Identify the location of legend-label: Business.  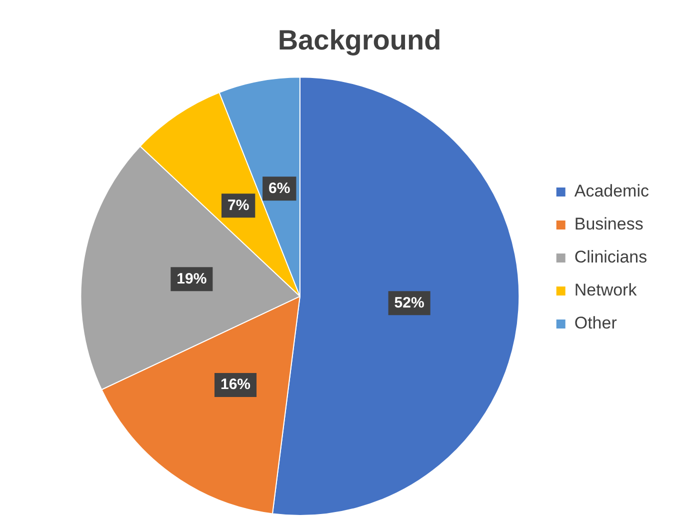
(609, 224).